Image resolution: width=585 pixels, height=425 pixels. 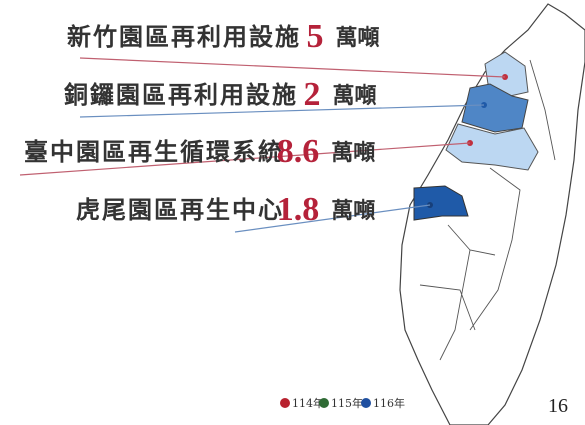 I want to click on taichung-region, so click(x=492, y=147).